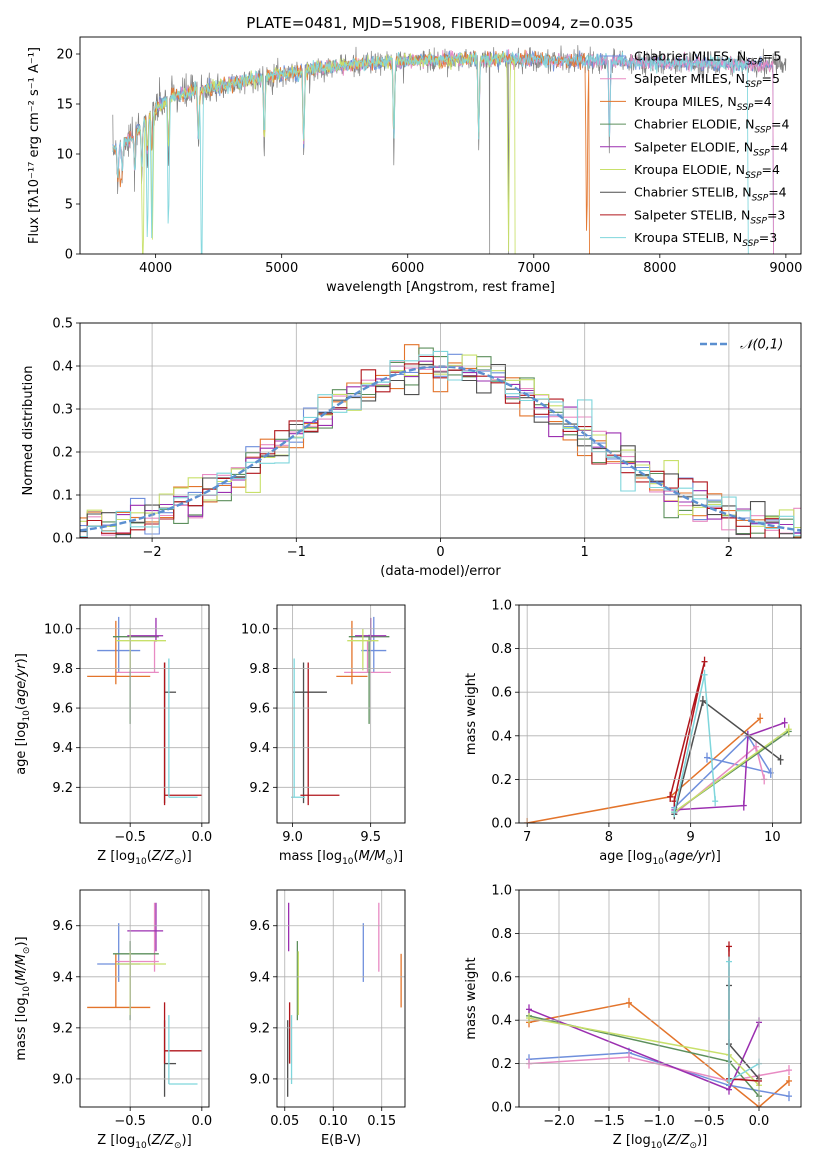 The width and height of the screenshot is (819, 1170). I want to click on legend-entry-salpeter_elodie: Salpeter ELODIE, NSSP=4, so click(711, 148).